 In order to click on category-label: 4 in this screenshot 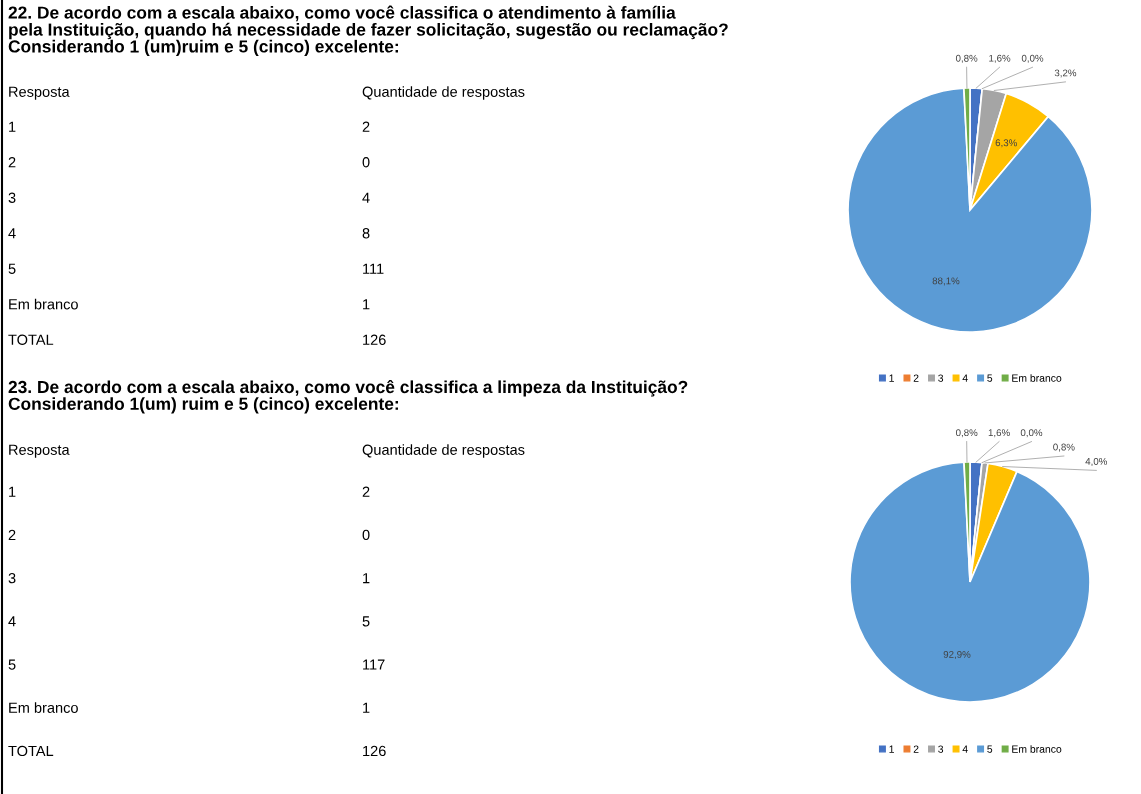, I will do `click(12, 621)`.